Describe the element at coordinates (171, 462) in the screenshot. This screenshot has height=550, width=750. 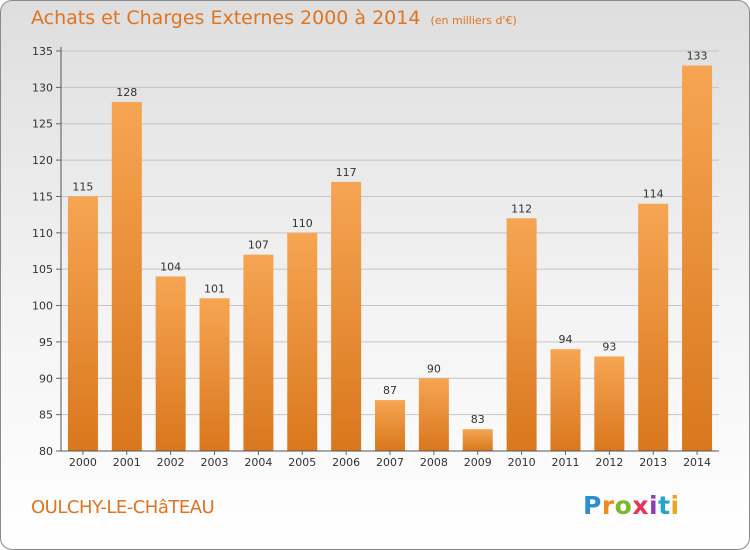
I see `x-tick-label: 2002` at that location.